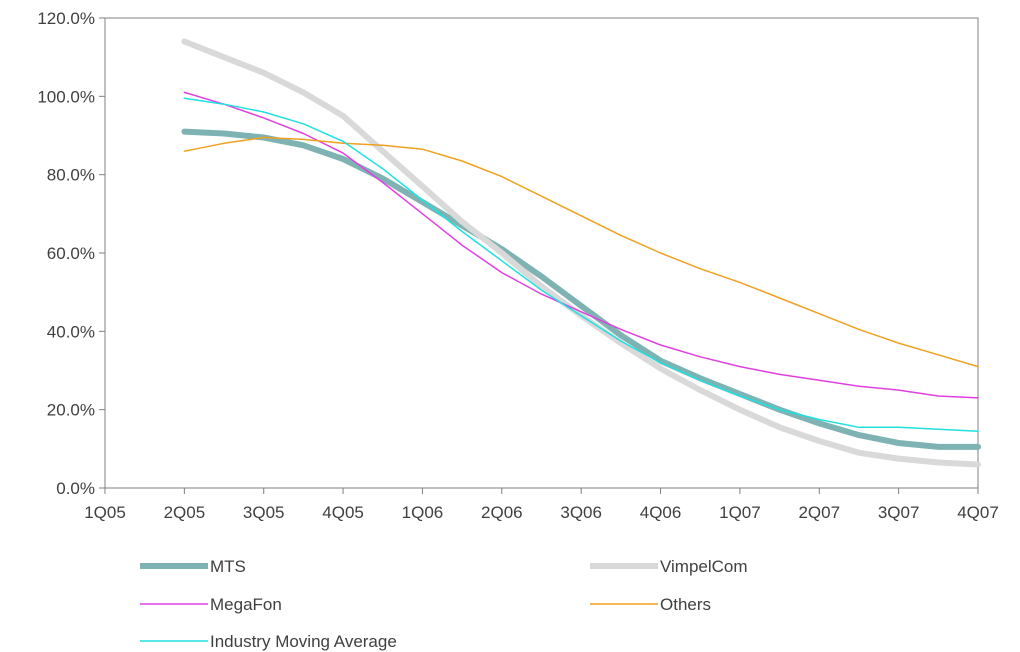 Image resolution: width=1020 pixels, height=652 pixels. What do you see at coordinates (819, 512) in the screenshot?
I see `x-tick-label: 2Q07` at bounding box center [819, 512].